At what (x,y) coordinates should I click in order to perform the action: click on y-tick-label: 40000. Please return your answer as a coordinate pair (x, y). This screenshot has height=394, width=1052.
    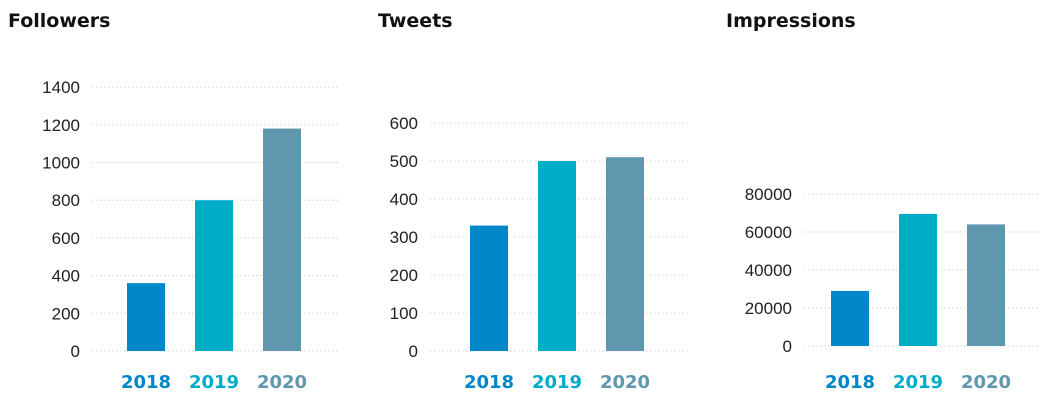
    Looking at the image, I should click on (768, 270).